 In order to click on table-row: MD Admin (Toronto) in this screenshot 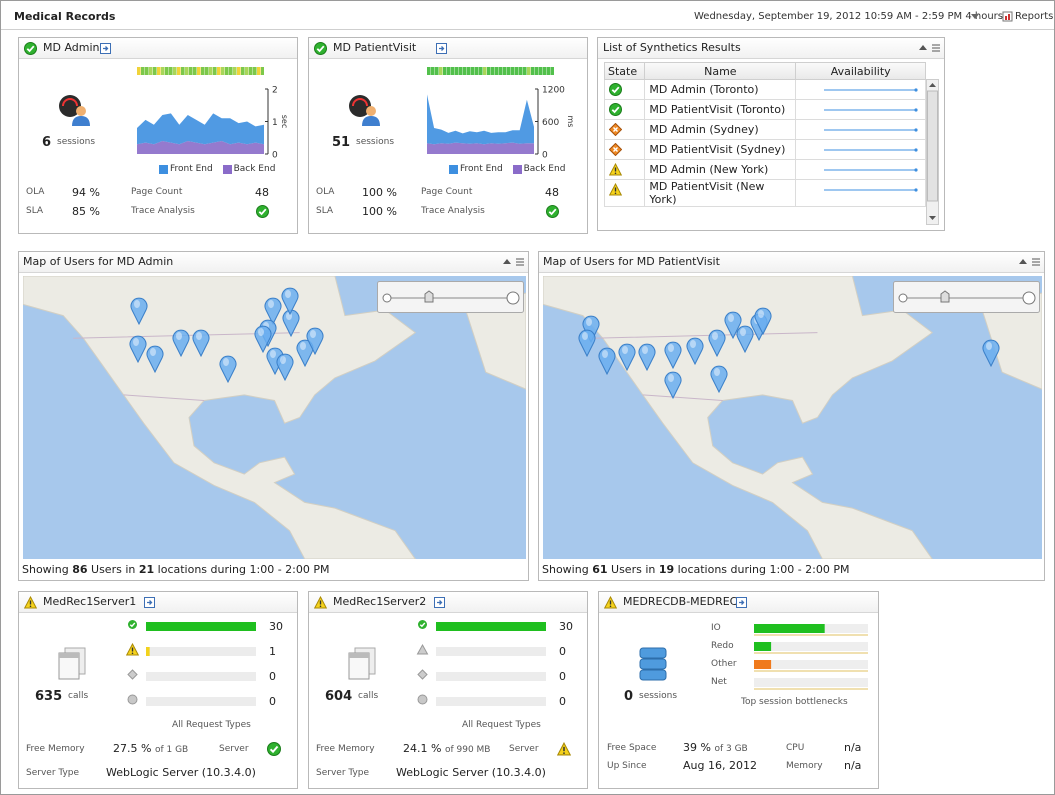, I will do `click(764, 89)`.